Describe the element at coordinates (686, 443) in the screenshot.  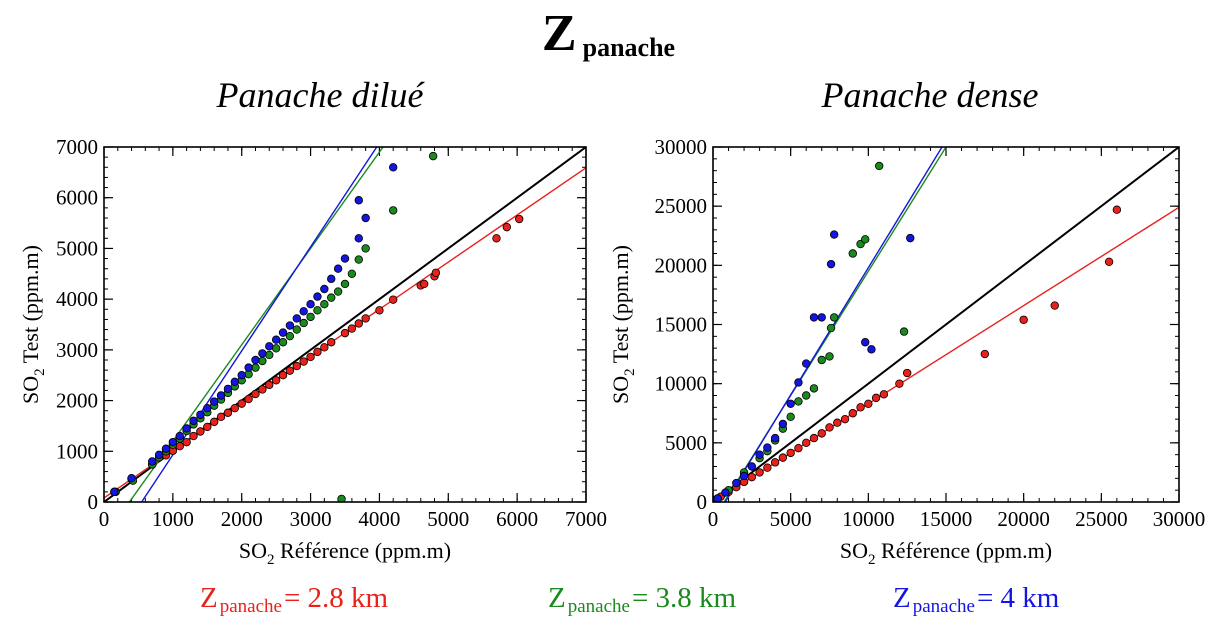
I see `y-tick-label: 5000` at that location.